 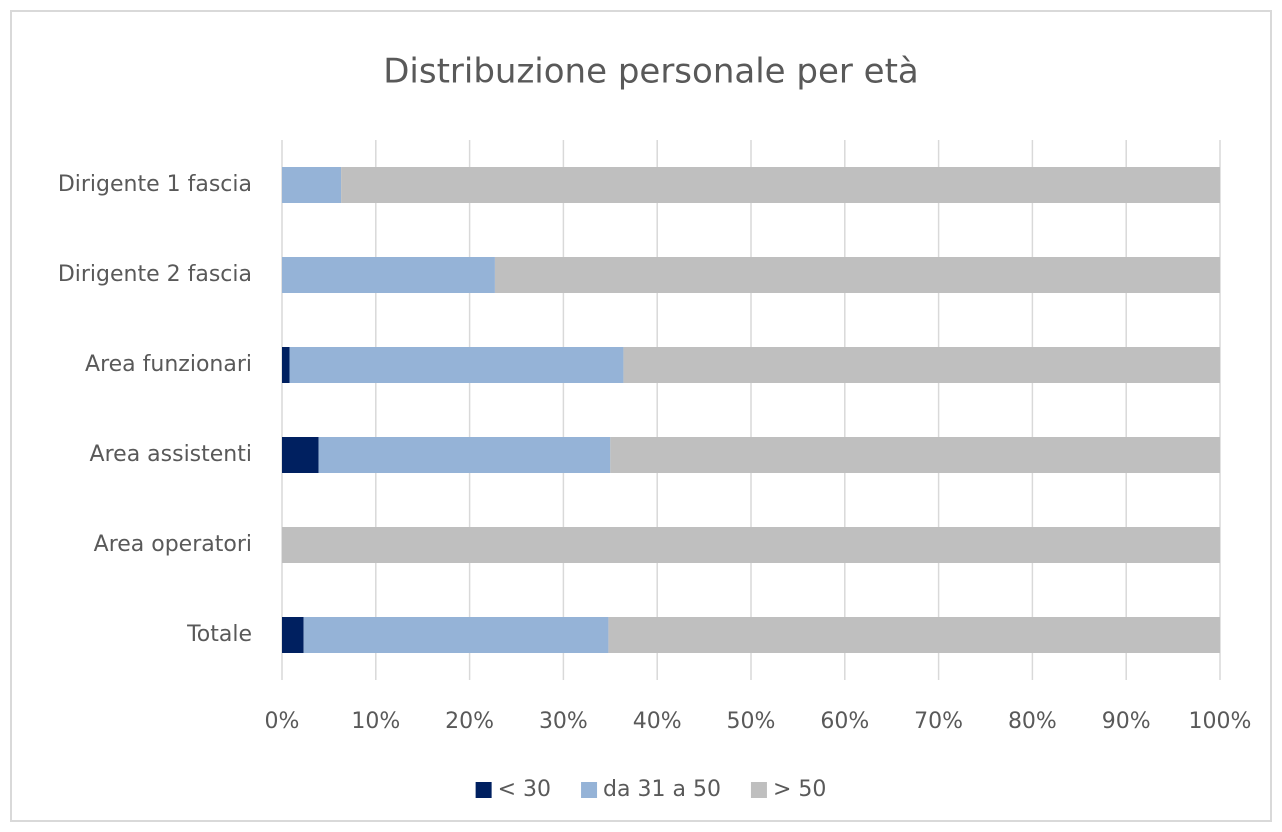 What do you see at coordinates (155, 184) in the screenshot?
I see `y-tick-label: Dirigente 1 fascia` at bounding box center [155, 184].